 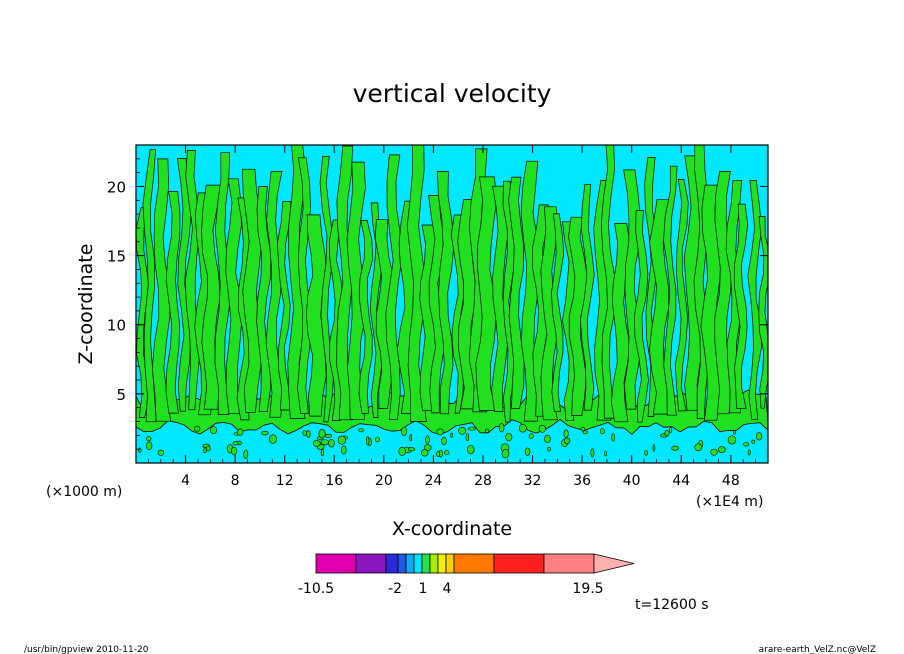 I want to click on y-tick-label: 15, so click(x=116, y=257).